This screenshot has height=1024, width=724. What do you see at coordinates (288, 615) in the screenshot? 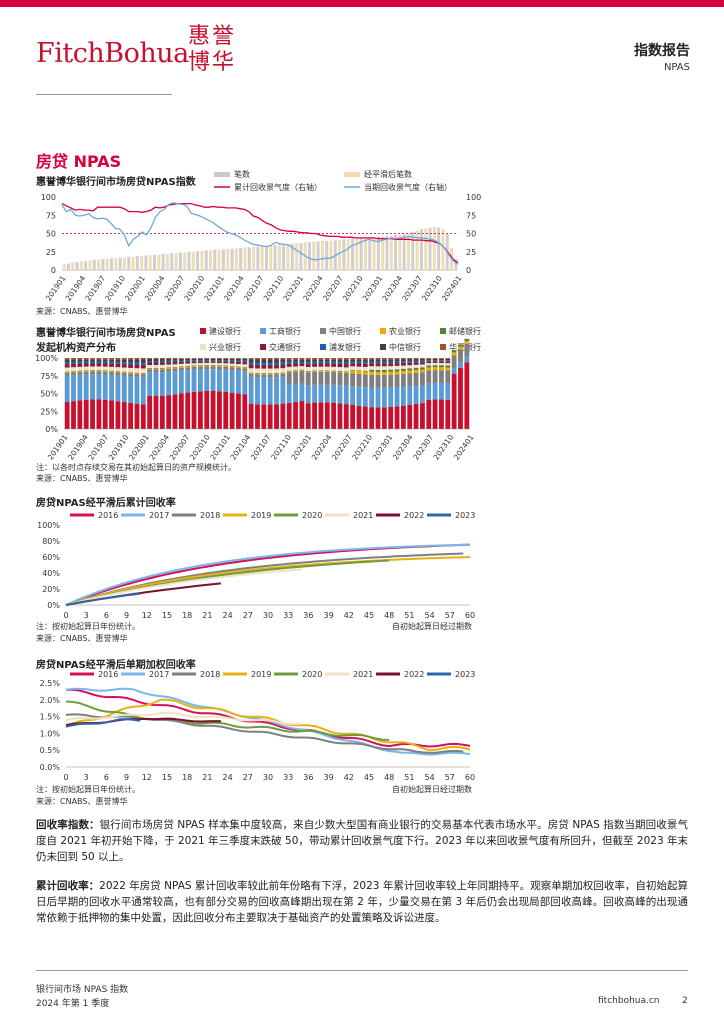
I see `chart3-xtick: 33` at bounding box center [288, 615].